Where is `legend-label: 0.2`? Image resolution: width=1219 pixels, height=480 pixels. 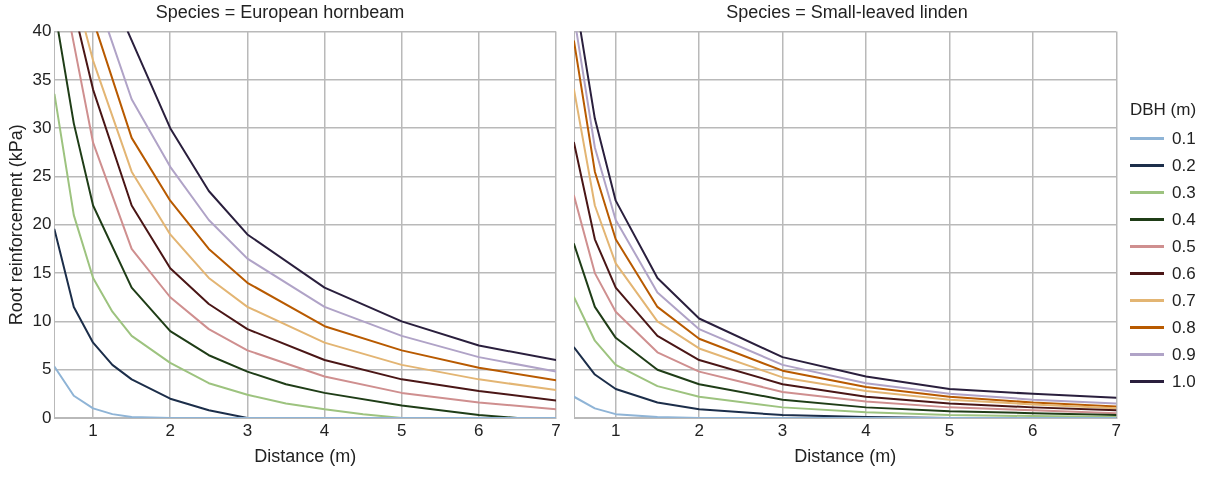
legend-label: 0.2 is located at coordinates (1184, 165).